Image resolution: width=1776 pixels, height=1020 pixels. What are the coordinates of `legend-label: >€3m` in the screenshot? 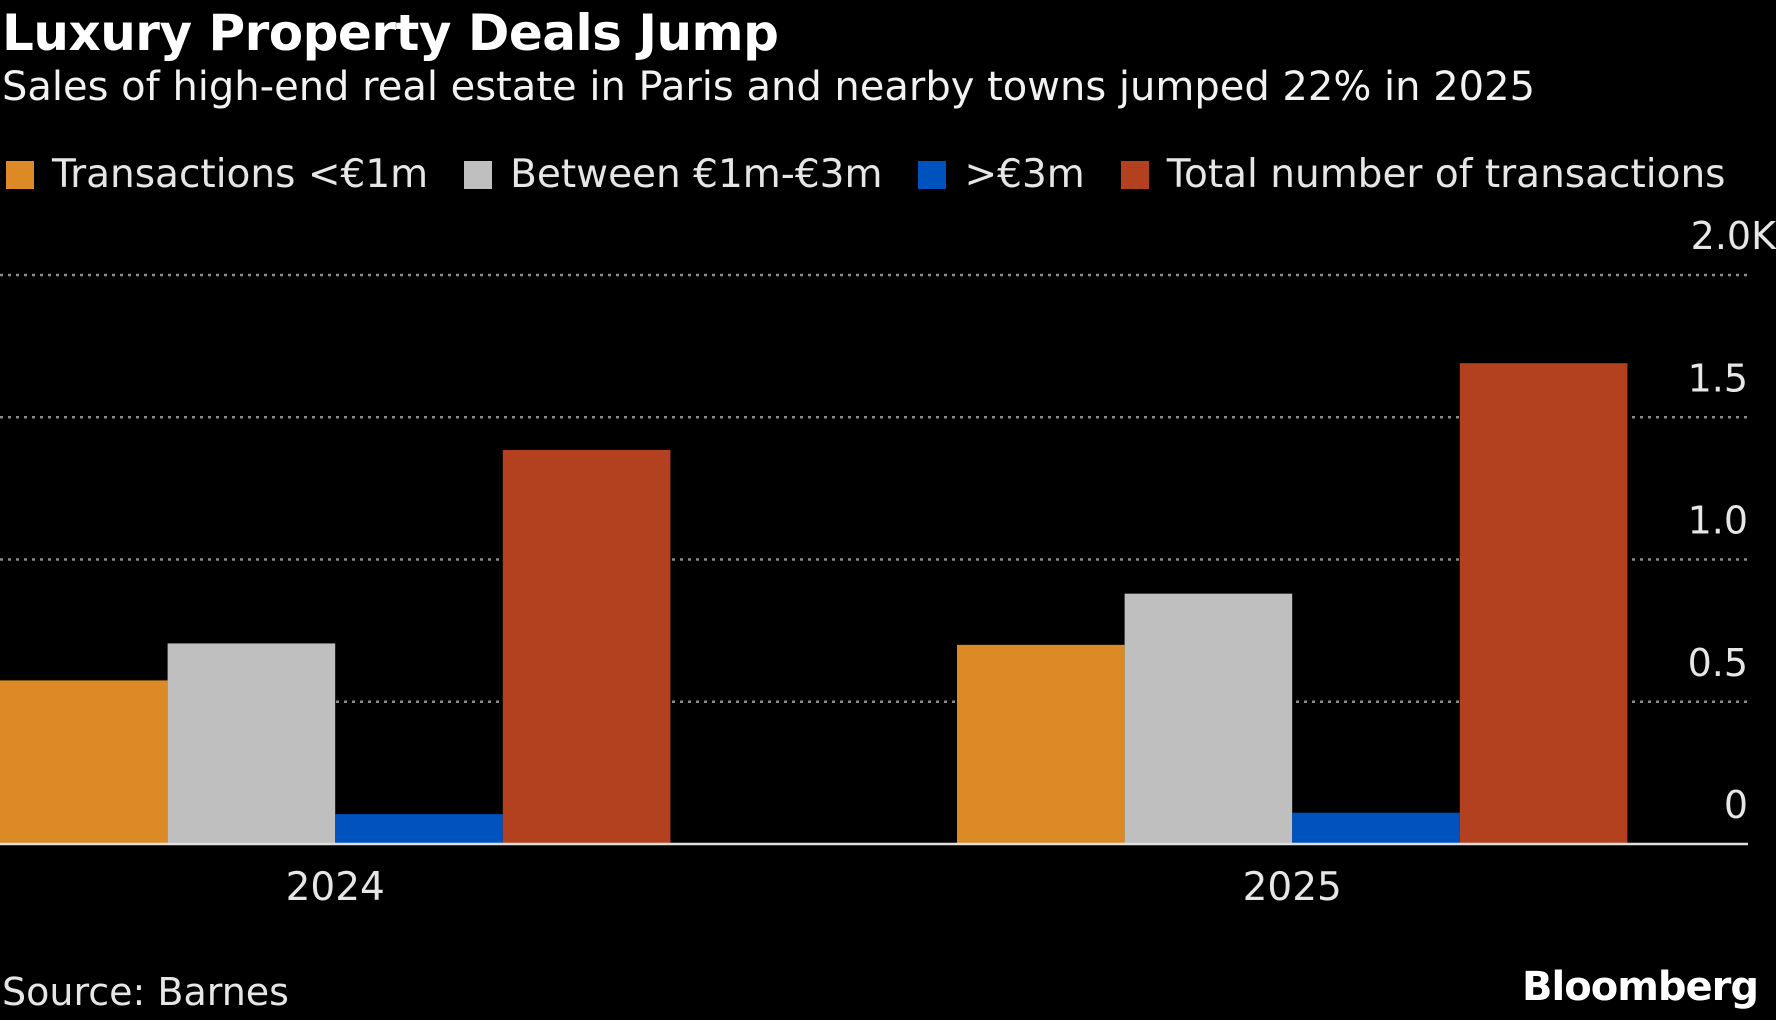 It's located at (1024, 174).